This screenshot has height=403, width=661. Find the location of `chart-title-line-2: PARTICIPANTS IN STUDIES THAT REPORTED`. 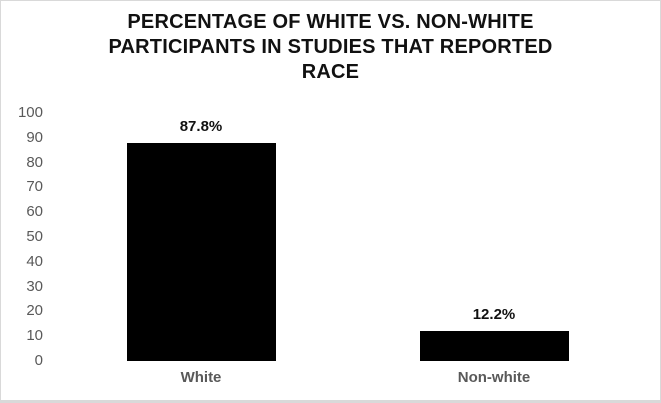

chart-title-line-2: PARTICIPANTS IN STUDIES THAT REPORTED is located at coordinates (330, 47).